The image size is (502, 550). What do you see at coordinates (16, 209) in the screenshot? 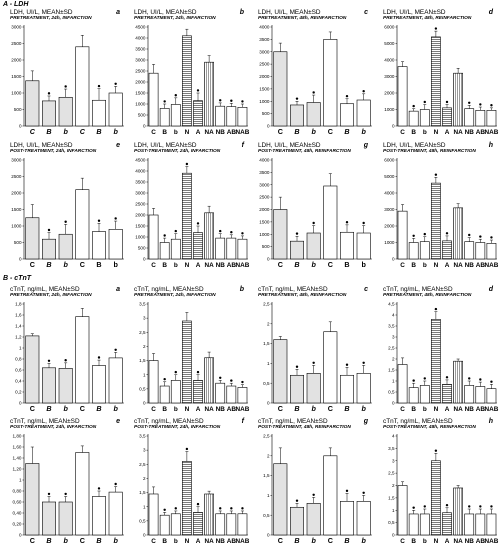
I see `y-tick-label: 1500` at bounding box center [16, 209].